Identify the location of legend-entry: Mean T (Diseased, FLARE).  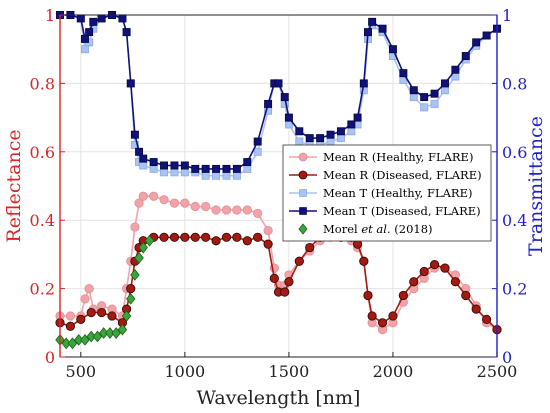
(385, 211).